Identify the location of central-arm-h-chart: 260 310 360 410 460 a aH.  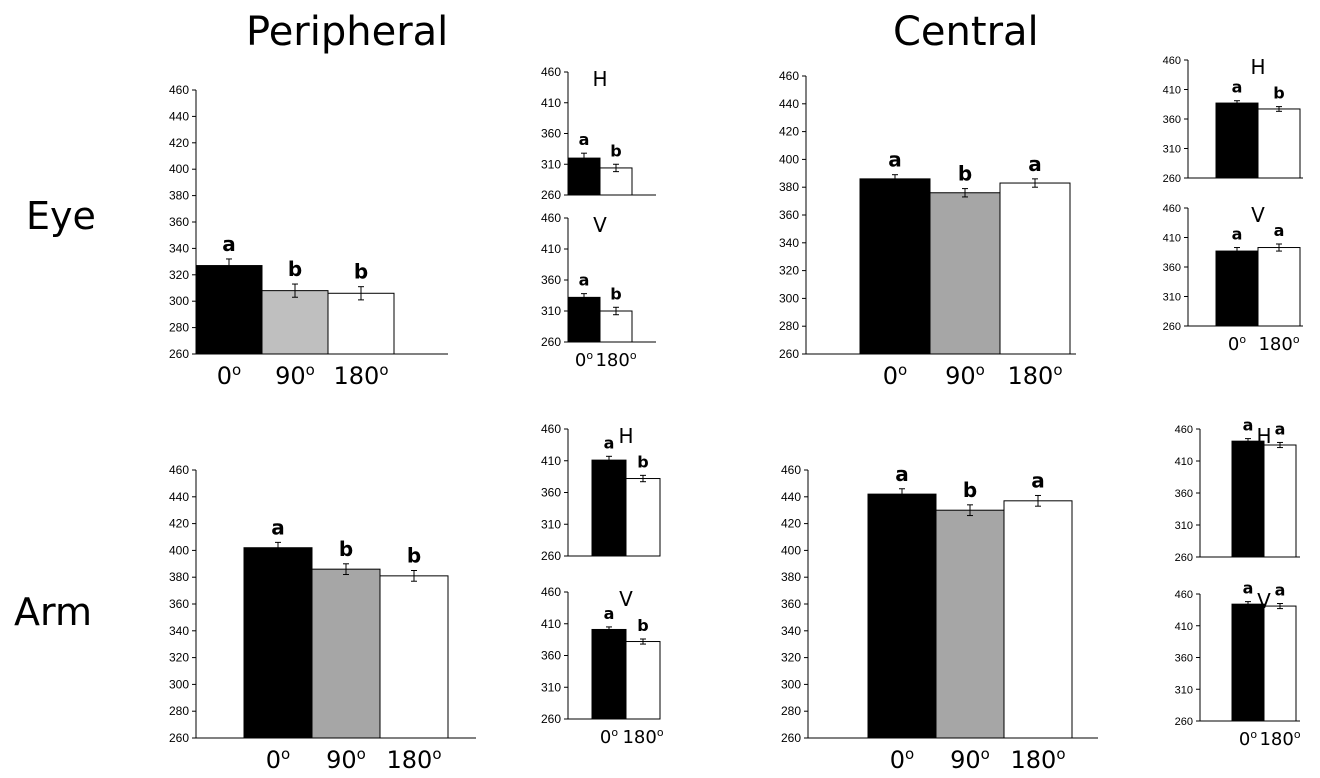
(1237, 490).